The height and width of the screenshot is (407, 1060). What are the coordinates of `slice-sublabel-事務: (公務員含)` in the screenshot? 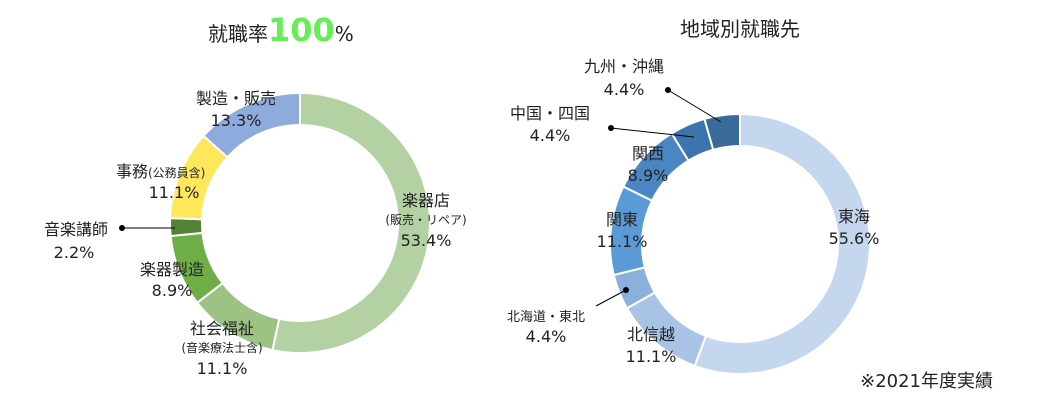 It's located at (176, 172).